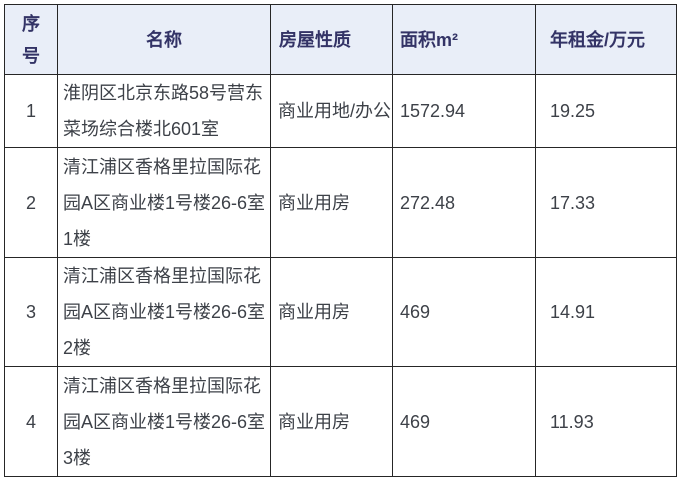 This screenshot has height=482, width=685. Describe the element at coordinates (164, 202) in the screenshot. I see `cell-name: 清江浦区香格里拉国际花园A区商业楼1号楼26-6室1楼` at that location.